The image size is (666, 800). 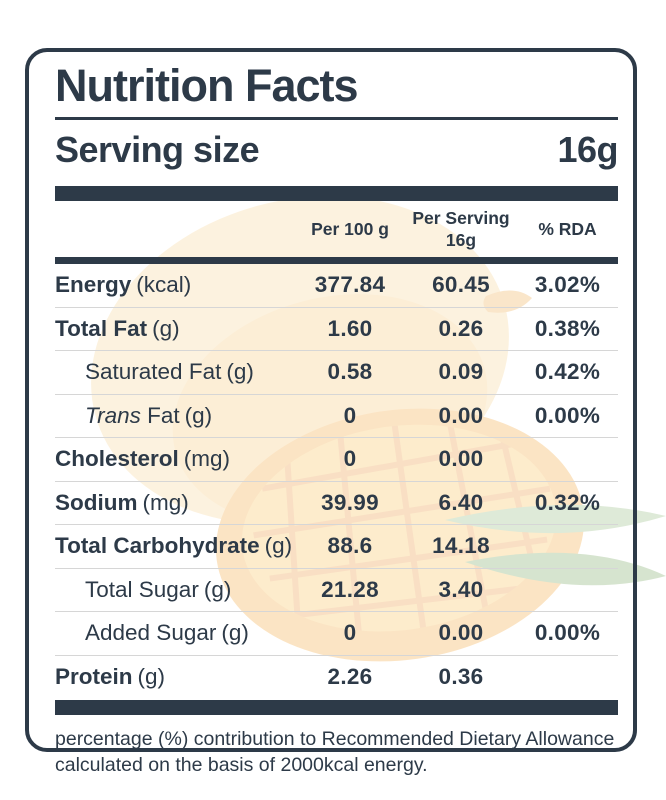 What do you see at coordinates (461, 546) in the screenshot?
I see `per-serving-value: 14.18` at bounding box center [461, 546].